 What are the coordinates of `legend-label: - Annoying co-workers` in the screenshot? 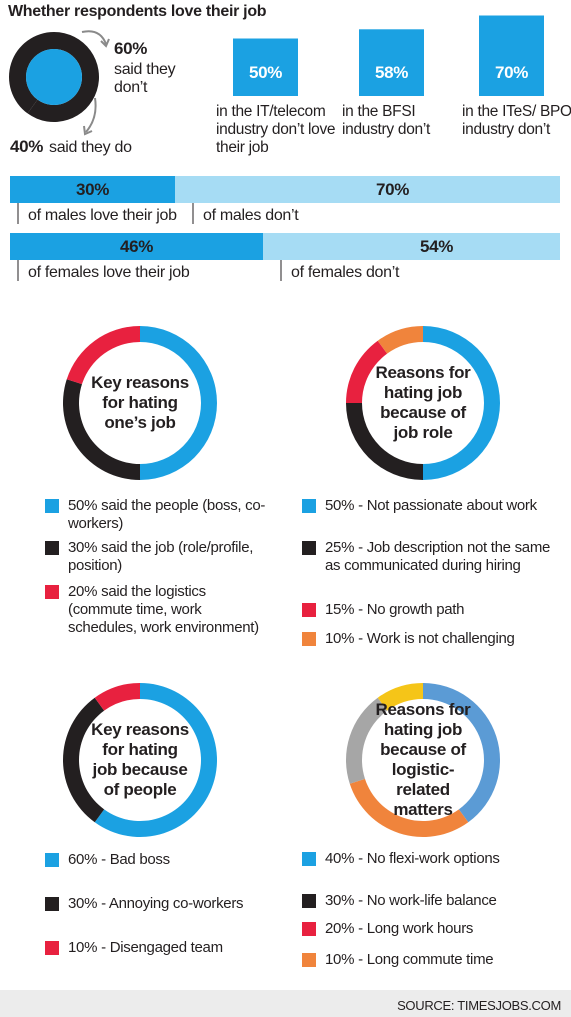 It's located at (172, 903).